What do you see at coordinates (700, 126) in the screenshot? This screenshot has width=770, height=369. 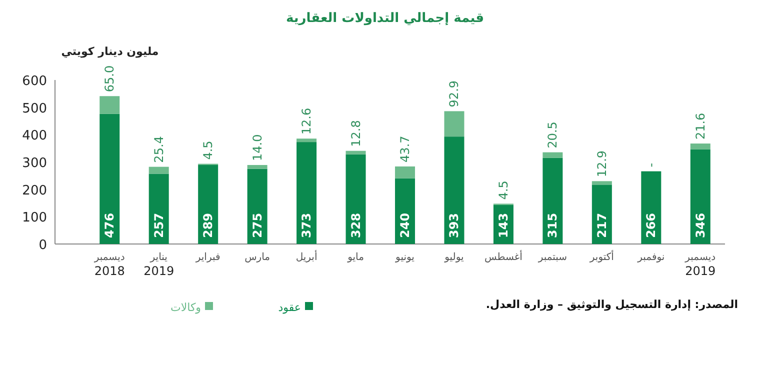 I see `data-label: 21.6` at bounding box center [700, 126].